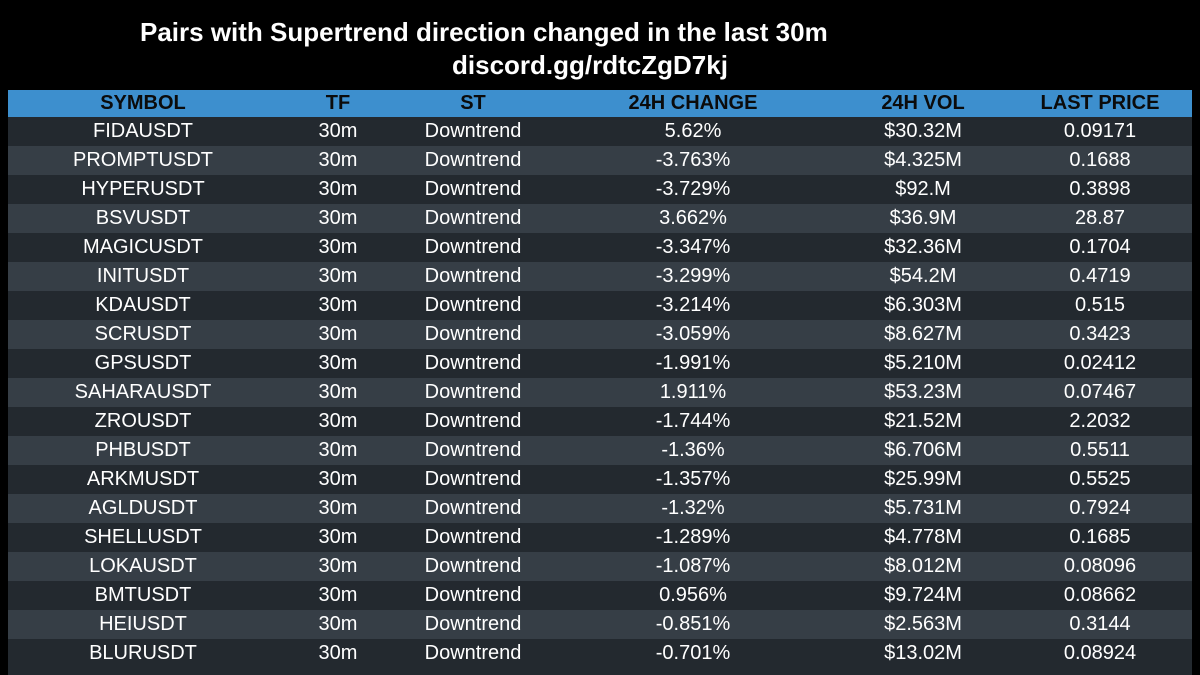  What do you see at coordinates (693, 131) in the screenshot?
I see `change-cell: 5.62%` at bounding box center [693, 131].